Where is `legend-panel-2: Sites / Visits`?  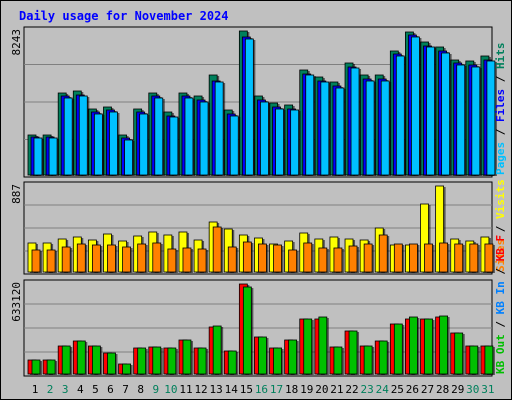
legend-panel-2: Sites / Visits is located at coordinates (500, 225).